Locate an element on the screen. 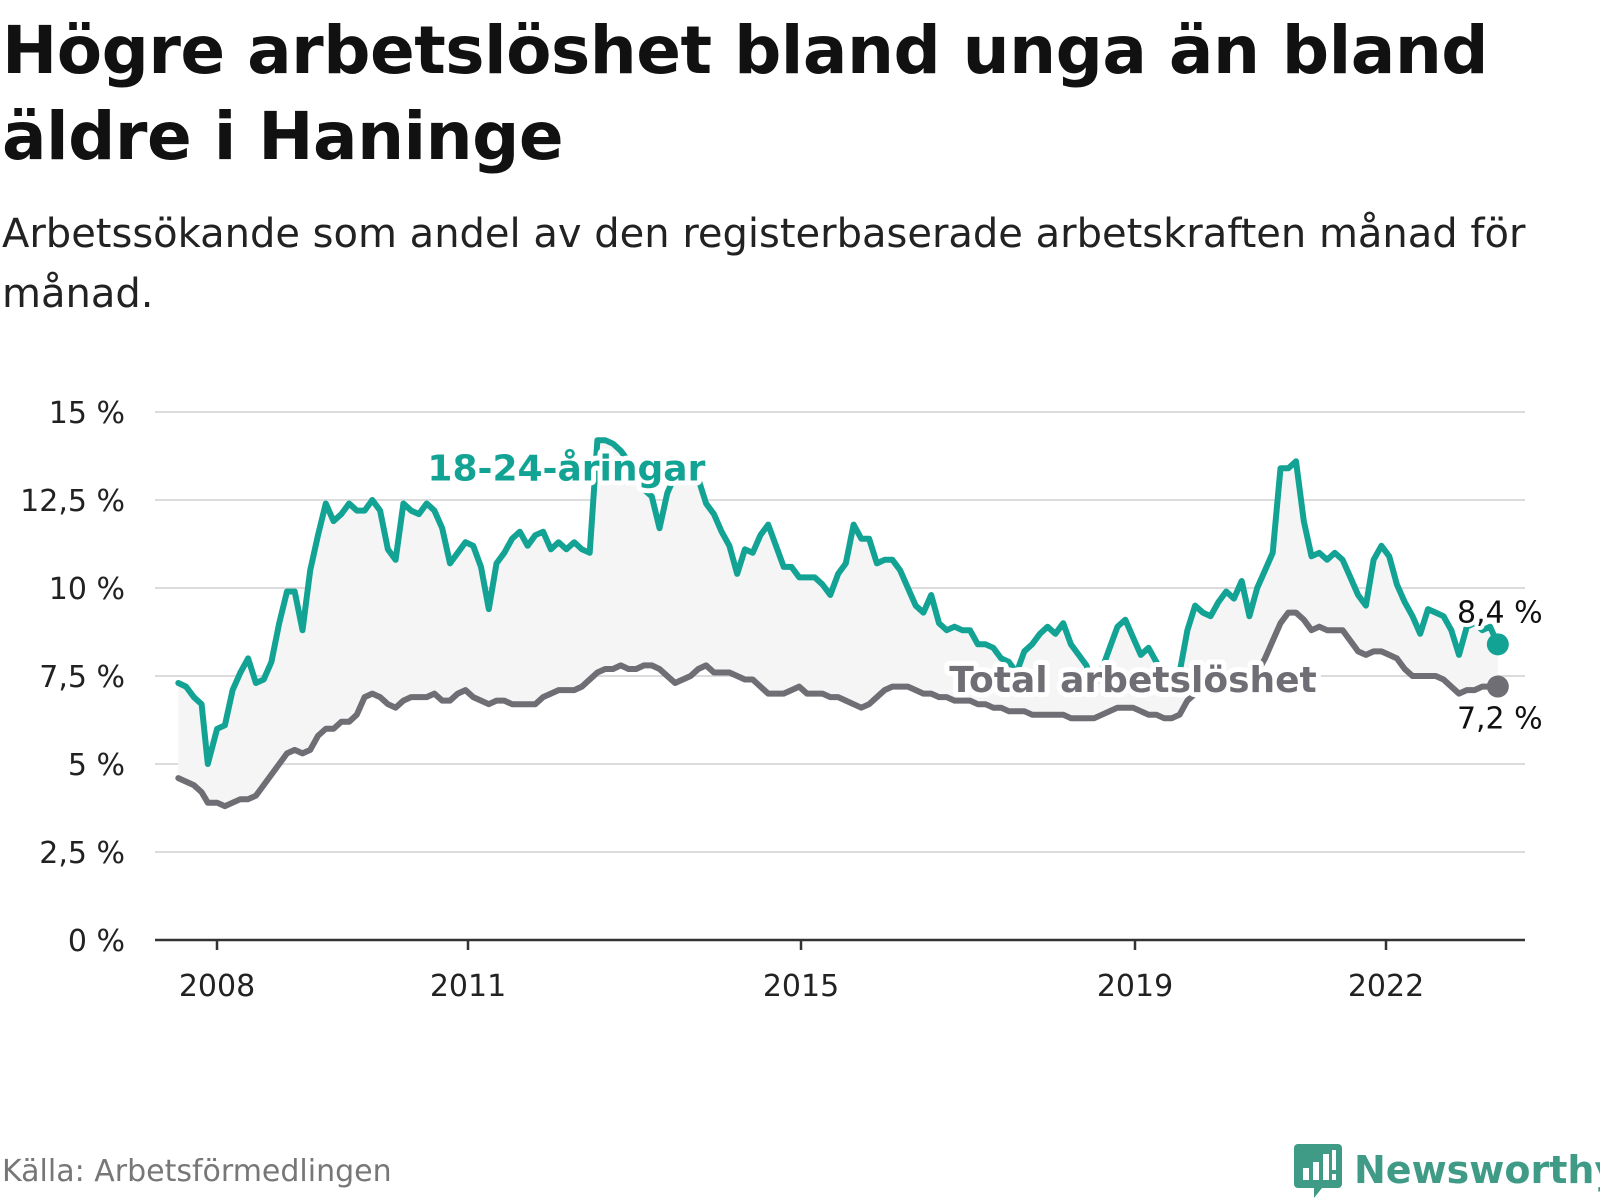 The image size is (1600, 1200). brand-logo: Newsworthy is located at coordinates (1446, 1170).